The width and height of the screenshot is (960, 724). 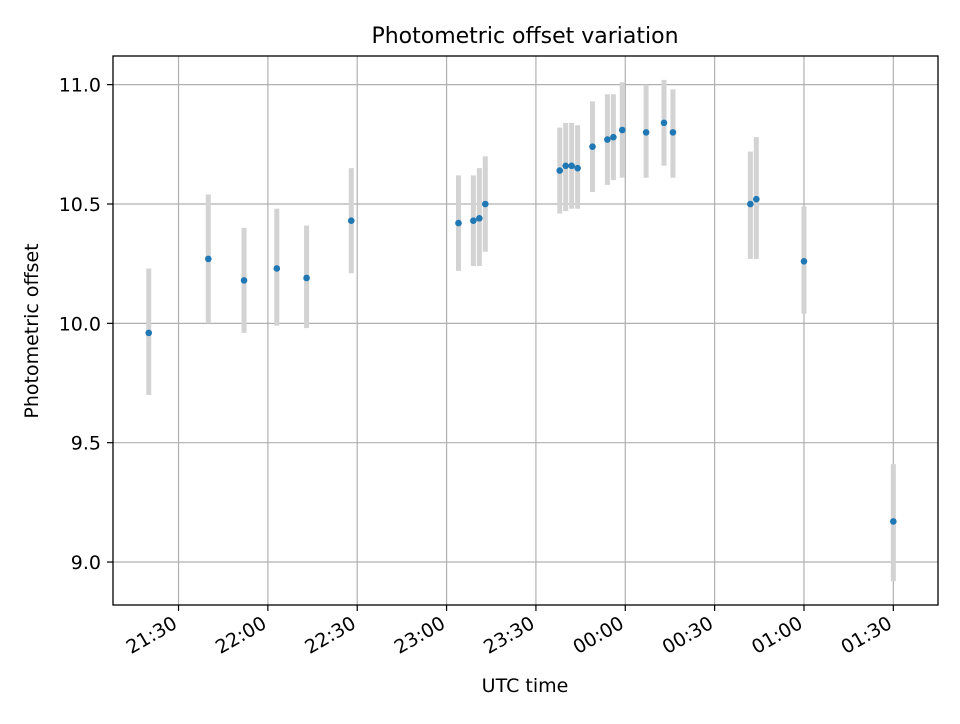 I want to click on y-tick-label: 9.0, so click(x=86, y=563).